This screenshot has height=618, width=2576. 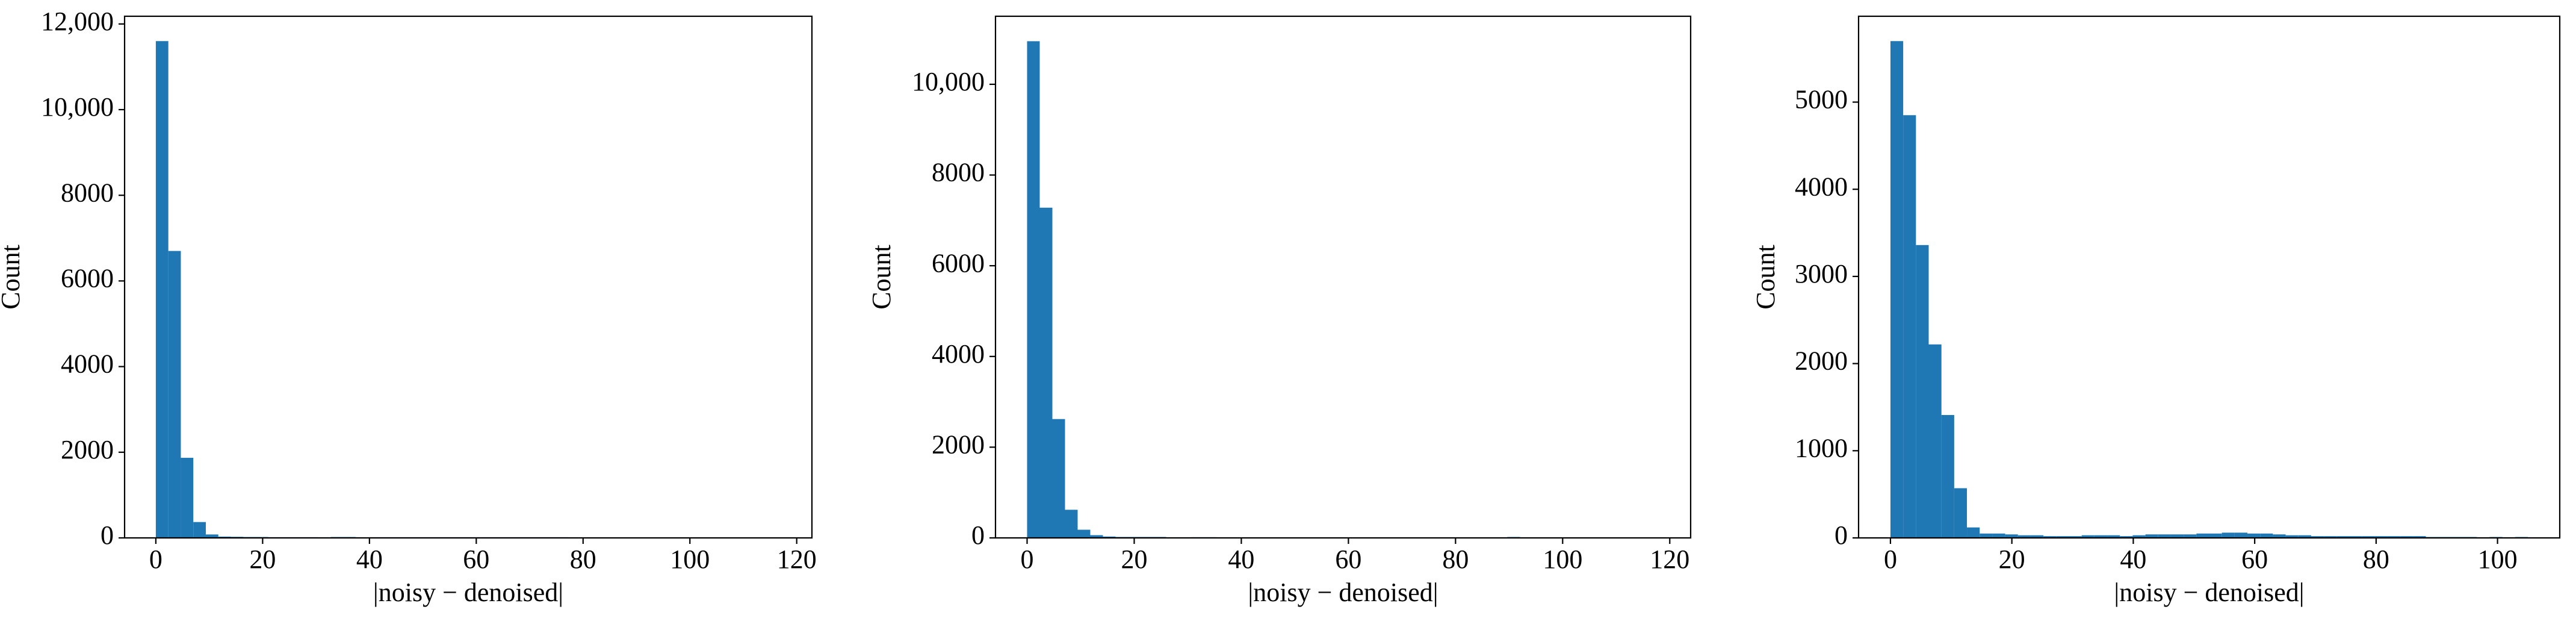 What do you see at coordinates (1821, 274) in the screenshot?
I see `y-tick-label: 3000` at bounding box center [1821, 274].